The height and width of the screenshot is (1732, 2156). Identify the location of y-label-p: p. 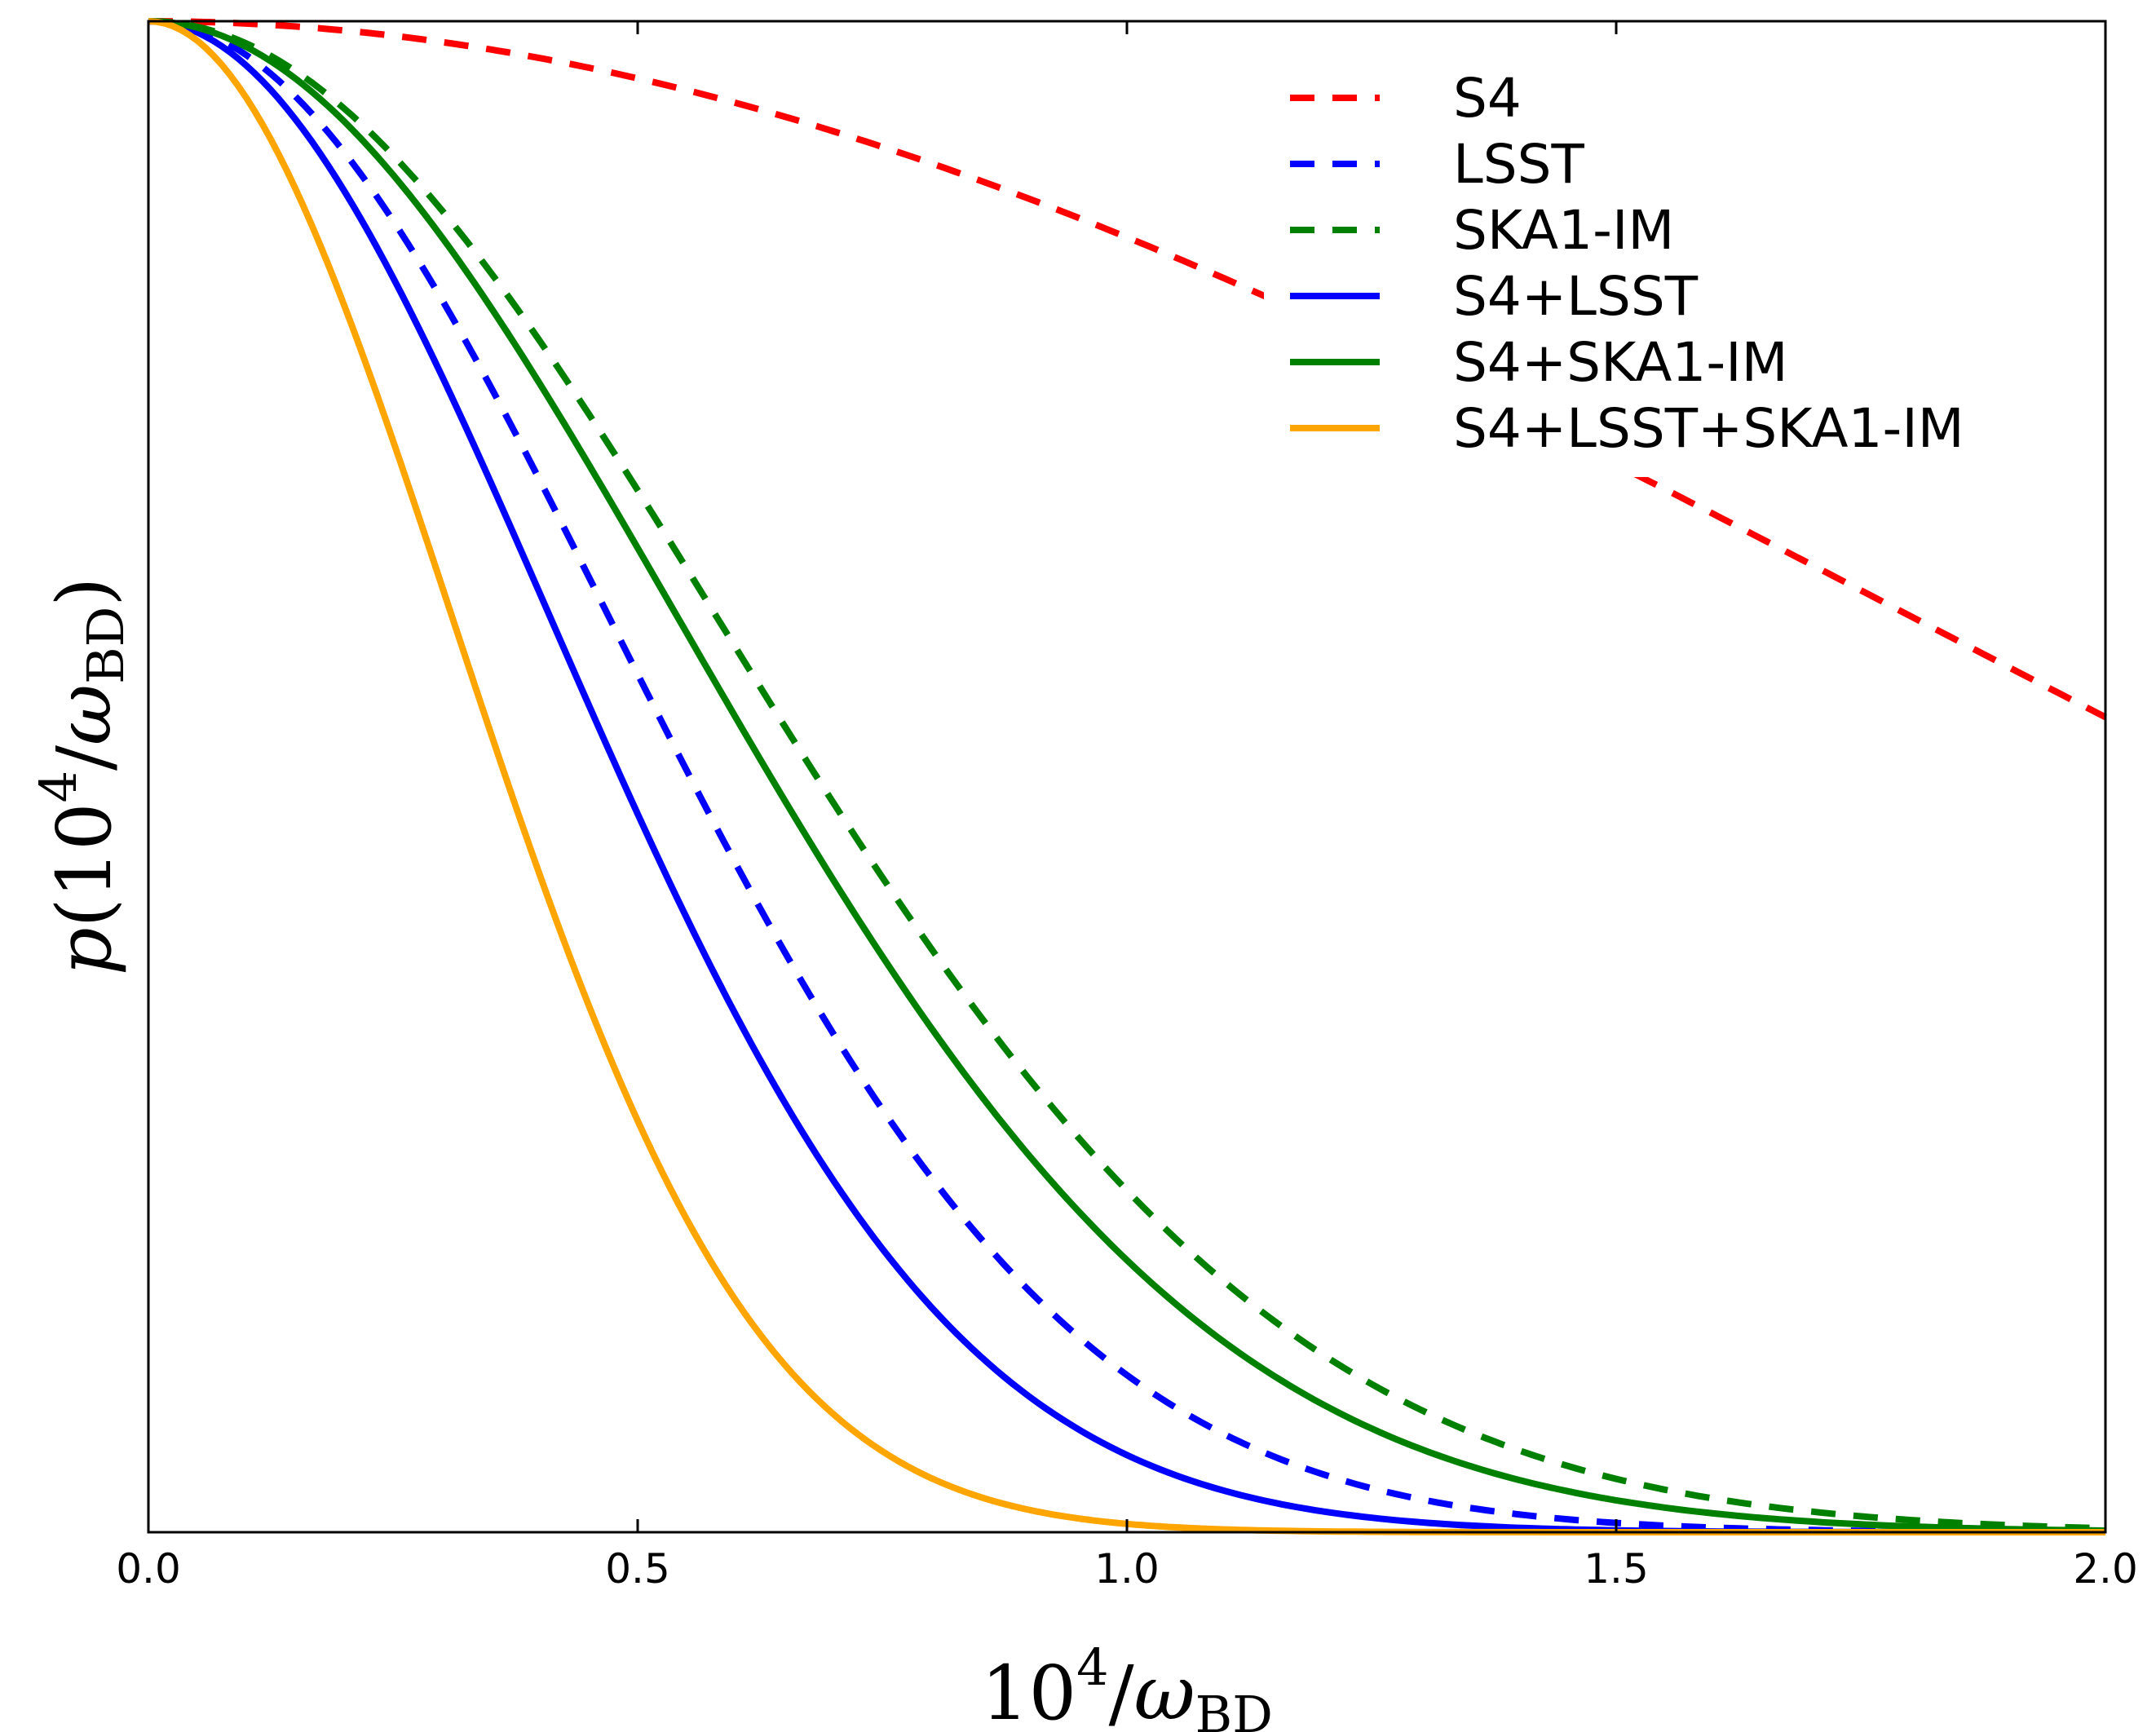
(84, 951).